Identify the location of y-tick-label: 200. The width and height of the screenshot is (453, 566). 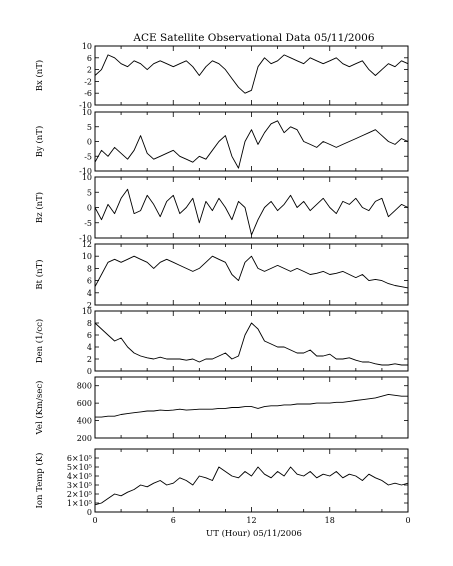
(84, 438).